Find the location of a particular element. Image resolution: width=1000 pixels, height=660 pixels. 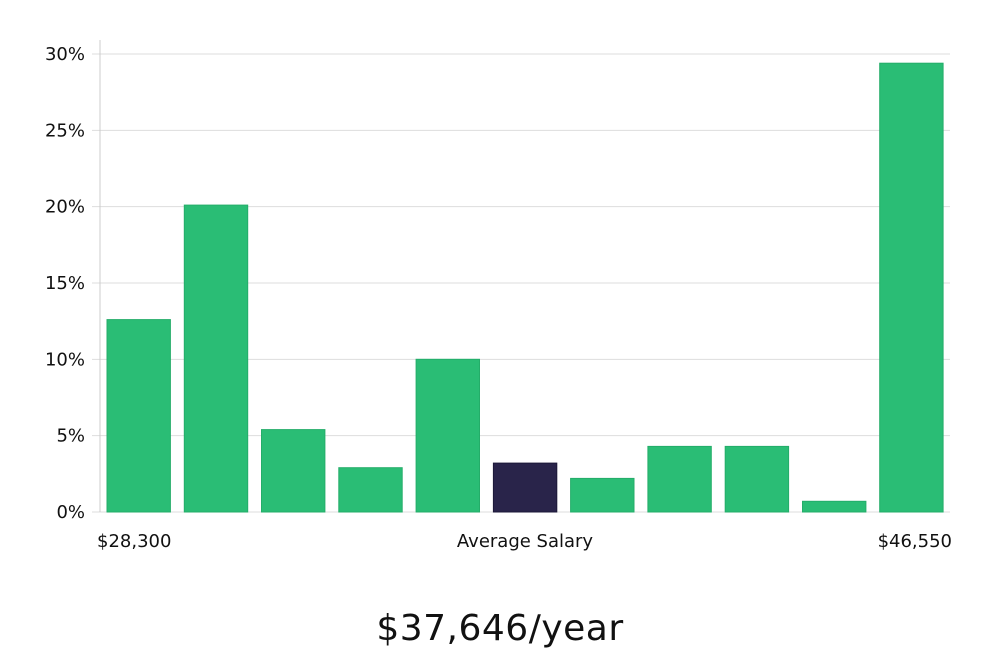

y-axis-ticks: 0% 5% 10% 15% 20% 25% 30% is located at coordinates (65, 283).